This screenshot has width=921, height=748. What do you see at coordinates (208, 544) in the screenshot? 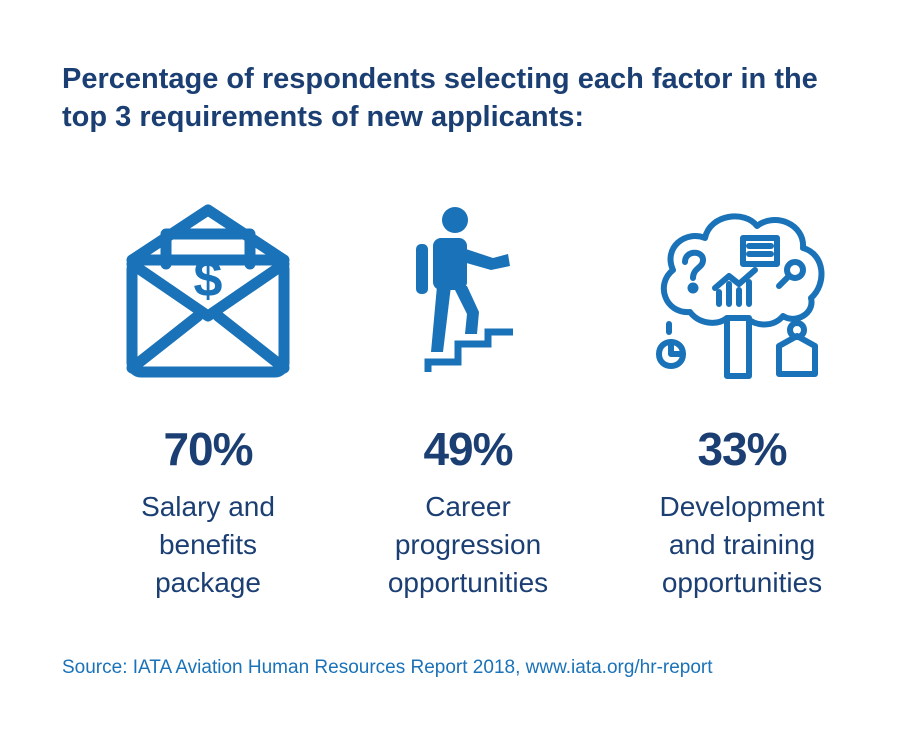
I see `salary-label: Salary and benefits package` at bounding box center [208, 544].